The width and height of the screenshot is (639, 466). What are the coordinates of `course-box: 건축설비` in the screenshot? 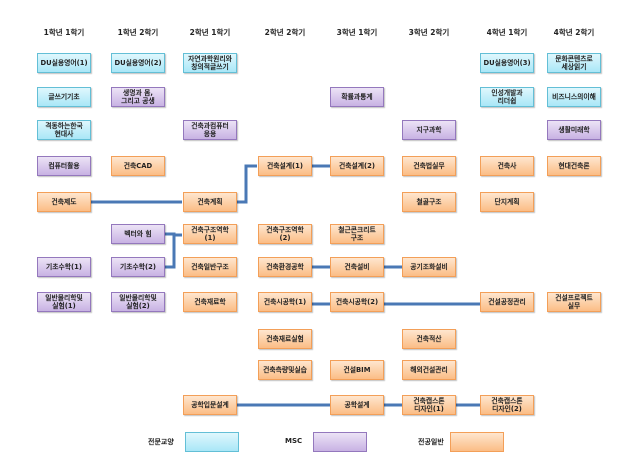 It's located at (357, 267).